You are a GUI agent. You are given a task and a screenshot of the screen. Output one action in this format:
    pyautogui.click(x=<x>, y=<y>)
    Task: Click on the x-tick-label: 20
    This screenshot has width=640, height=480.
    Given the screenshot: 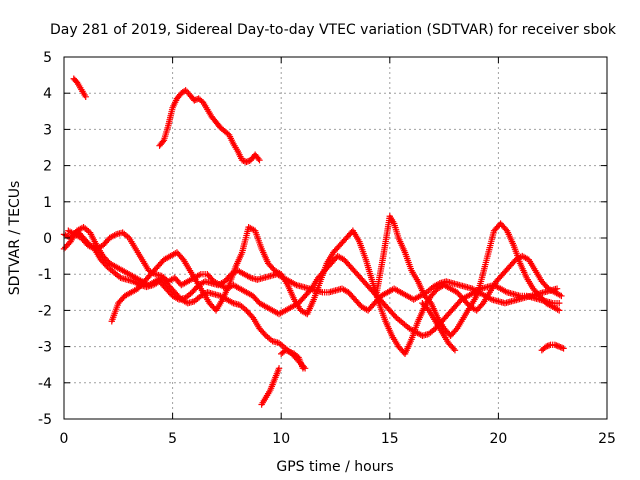 What is the action you would take?
    pyautogui.click(x=498, y=439)
    